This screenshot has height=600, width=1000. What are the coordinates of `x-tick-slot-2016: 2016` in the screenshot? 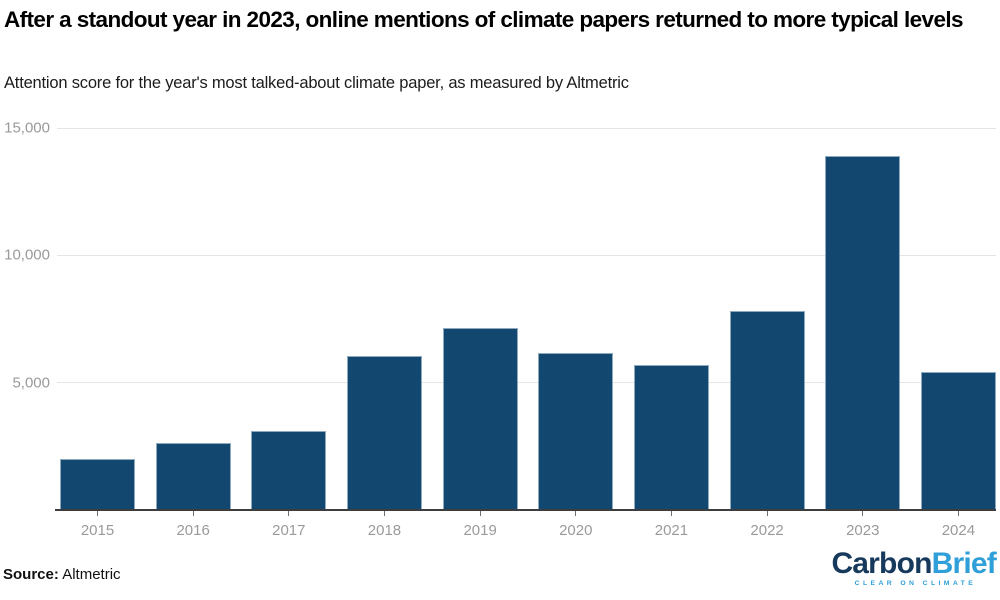 It's located at (193, 525).